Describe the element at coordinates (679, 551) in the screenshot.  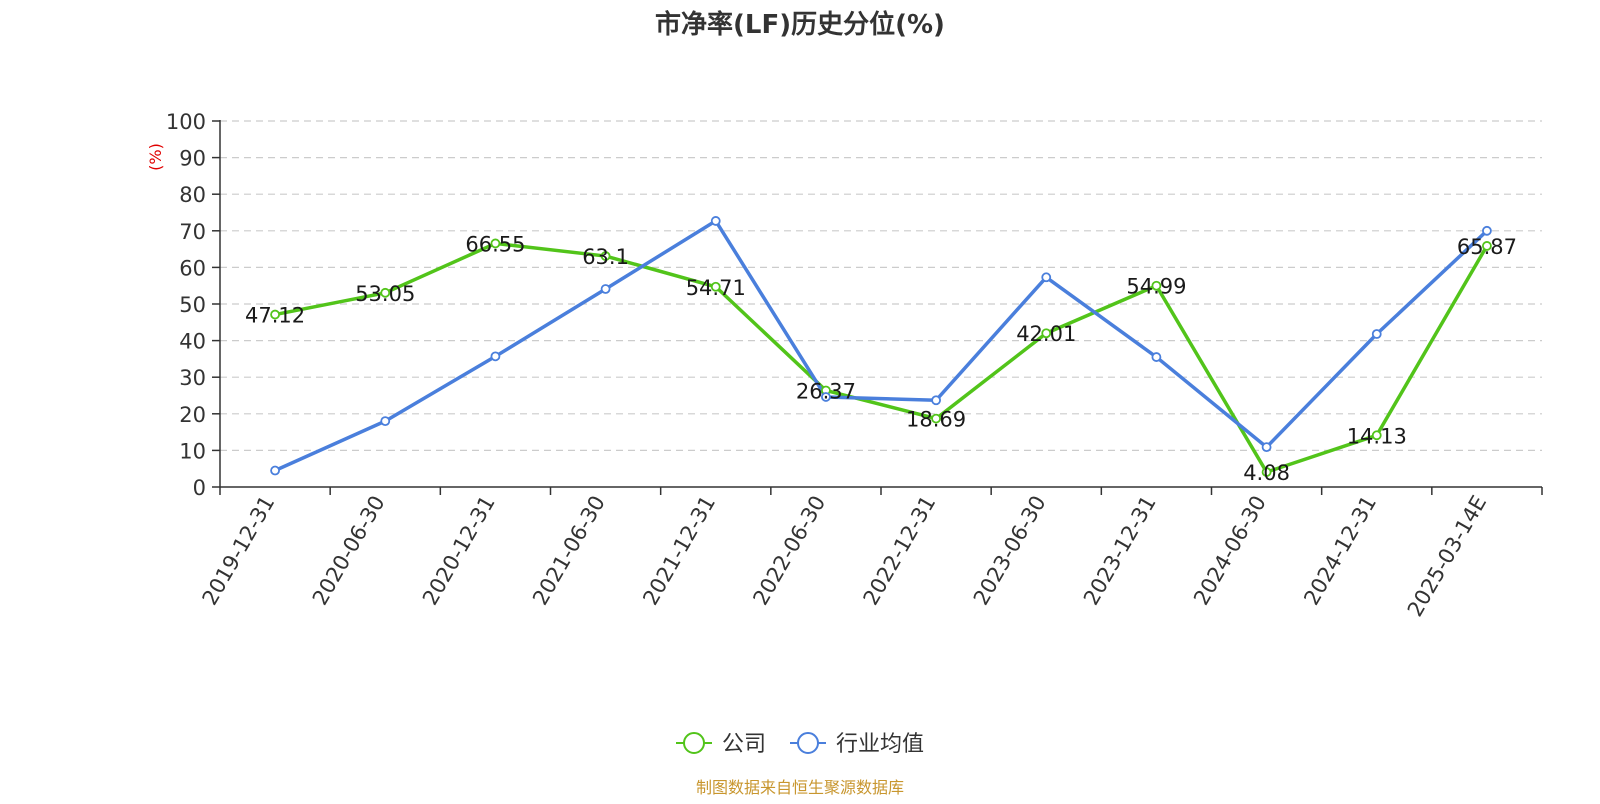
I see `x-tick-label: 2021-12-31` at that location.